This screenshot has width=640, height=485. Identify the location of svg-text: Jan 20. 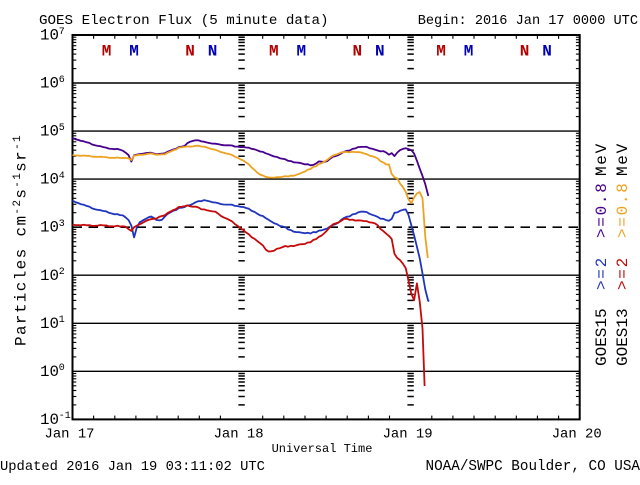
(577, 435).